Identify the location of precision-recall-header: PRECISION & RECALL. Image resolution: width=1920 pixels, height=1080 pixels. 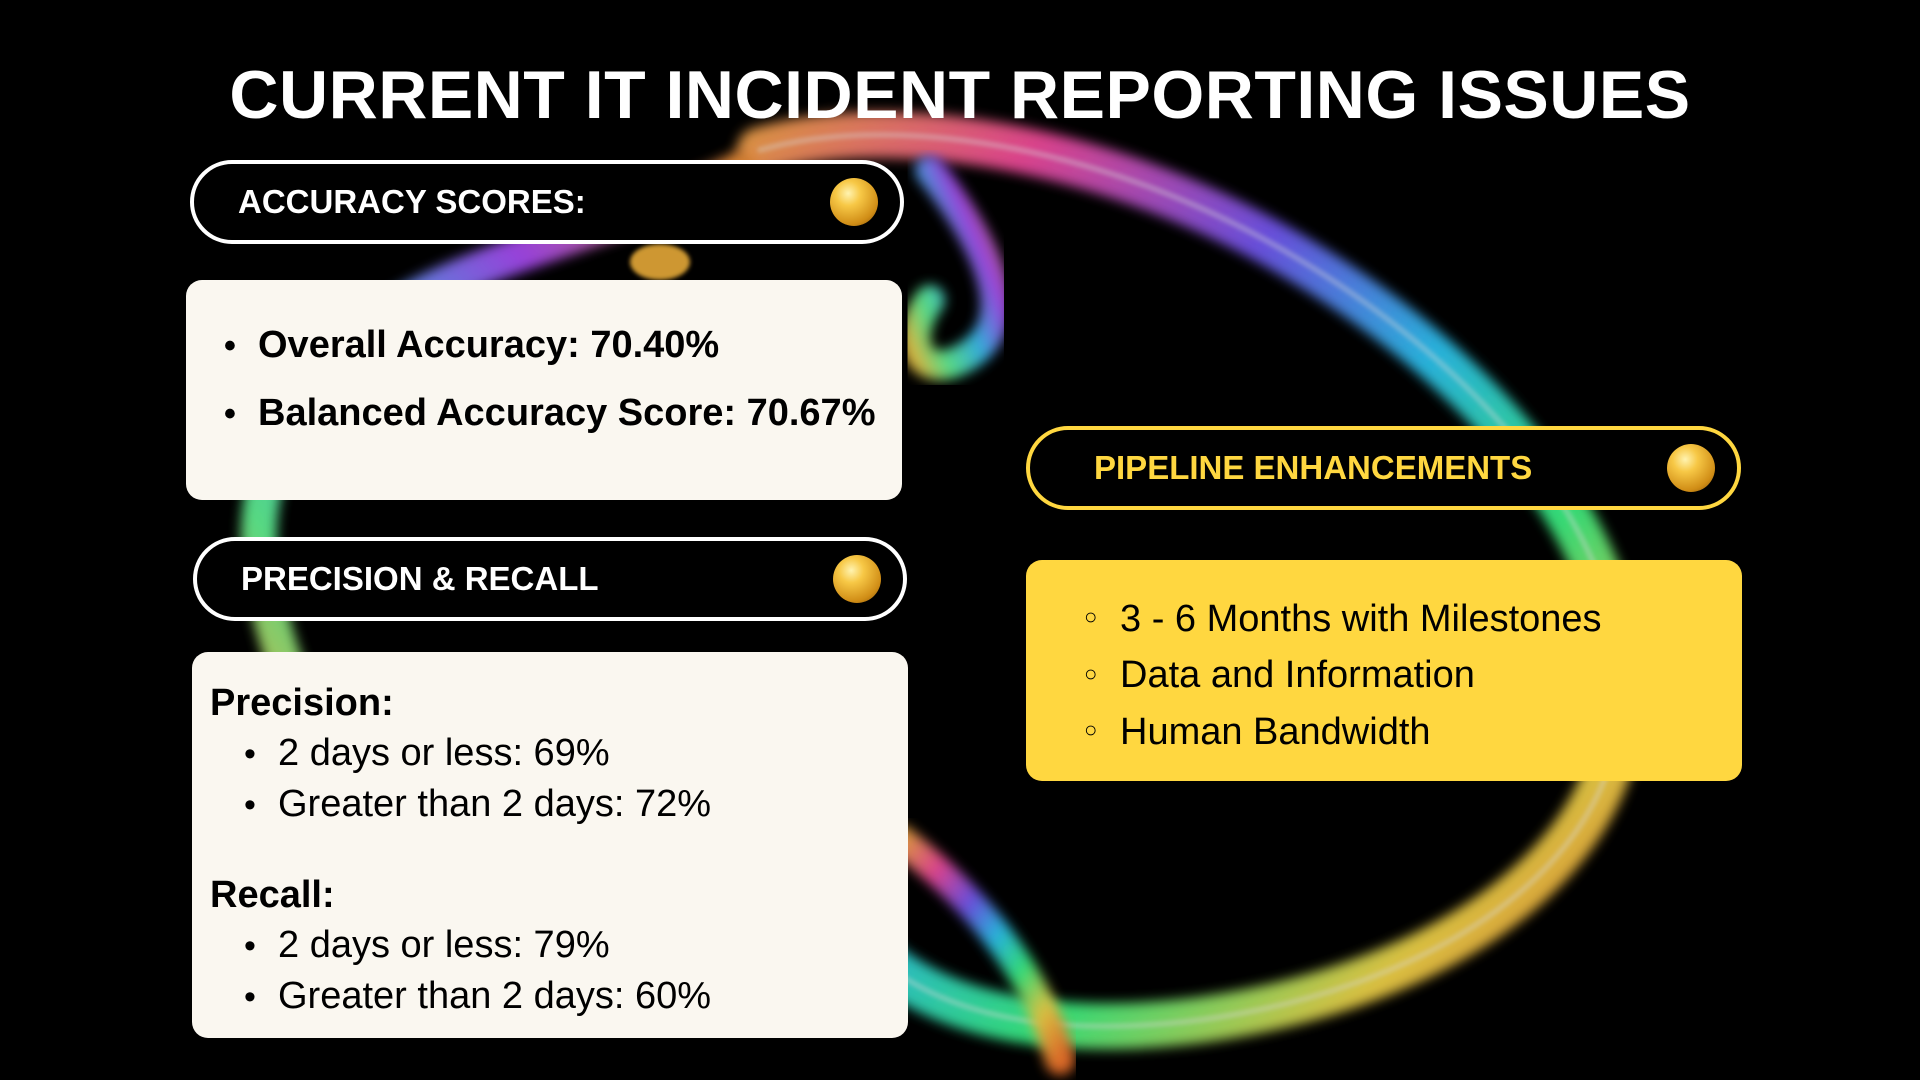
(550, 579).